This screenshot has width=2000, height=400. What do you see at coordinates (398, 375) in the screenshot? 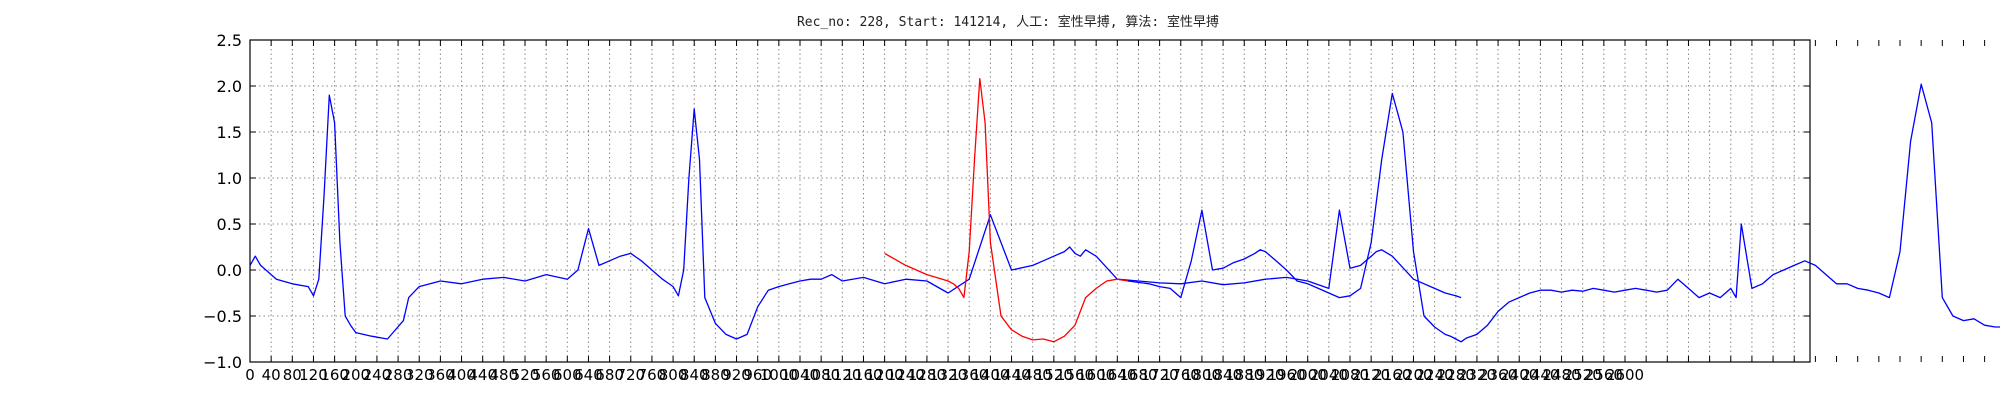
I see `x-tick-label: 280` at bounding box center [398, 375].